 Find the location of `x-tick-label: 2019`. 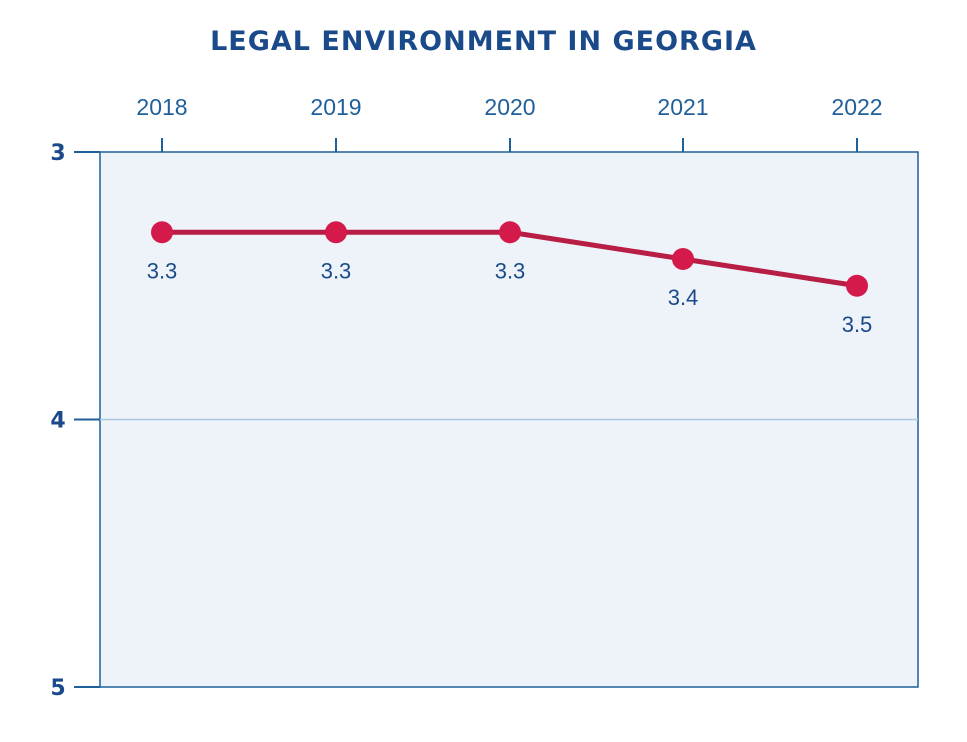

x-tick-label: 2019 is located at coordinates (335, 107).